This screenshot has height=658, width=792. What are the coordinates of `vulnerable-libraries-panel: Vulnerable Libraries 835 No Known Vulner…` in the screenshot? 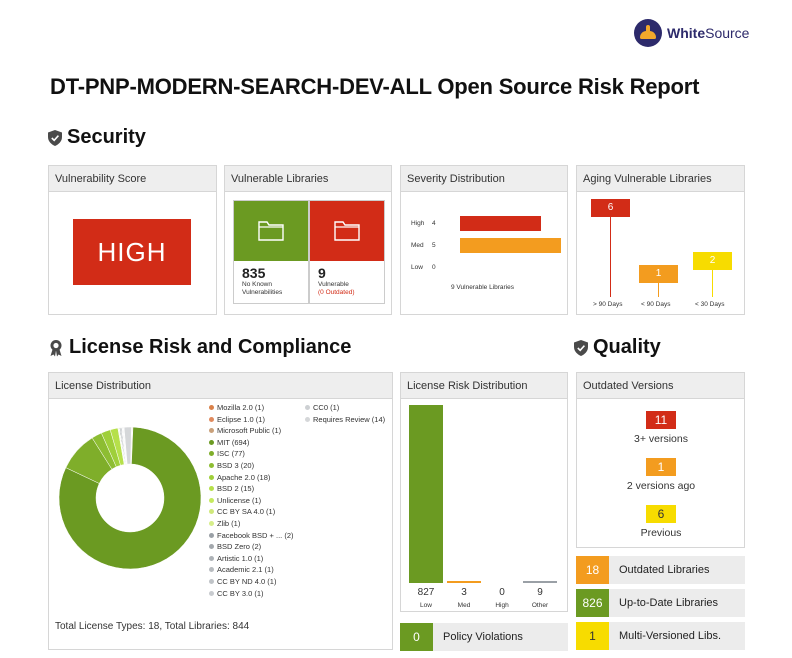 It's located at (308, 240).